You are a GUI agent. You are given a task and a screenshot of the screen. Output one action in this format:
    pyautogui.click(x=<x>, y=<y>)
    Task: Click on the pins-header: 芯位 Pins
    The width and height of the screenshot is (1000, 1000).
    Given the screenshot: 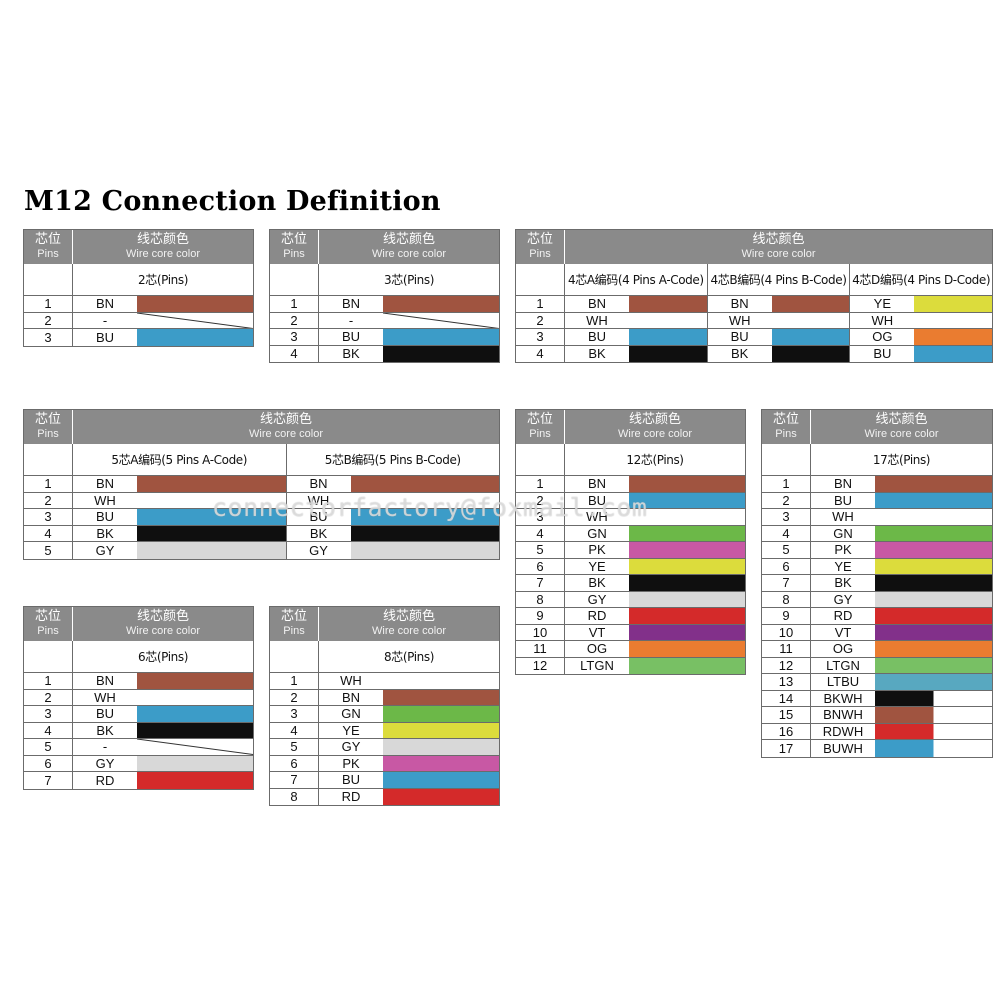 What is the action you would take?
    pyautogui.click(x=540, y=427)
    